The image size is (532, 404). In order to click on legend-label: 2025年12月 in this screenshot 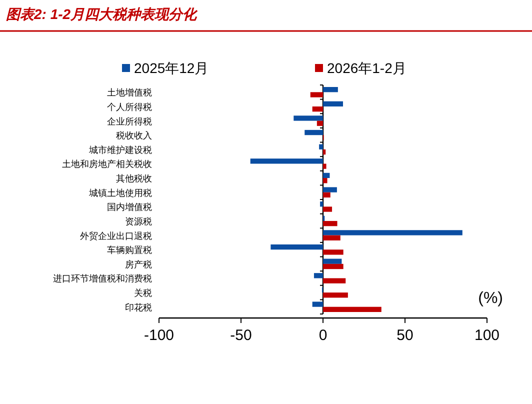, I will do `click(171, 68)`.